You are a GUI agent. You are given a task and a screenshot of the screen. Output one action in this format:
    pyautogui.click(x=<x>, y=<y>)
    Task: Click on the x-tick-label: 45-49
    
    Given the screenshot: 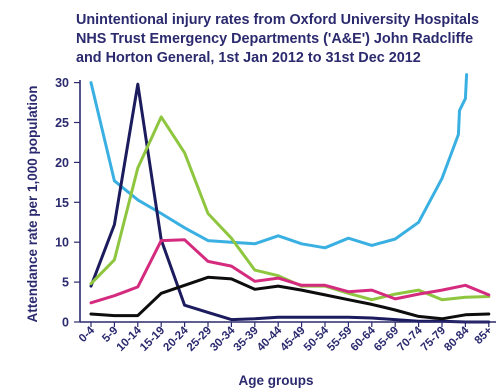 What is the action you would take?
    pyautogui.click(x=292, y=339)
    